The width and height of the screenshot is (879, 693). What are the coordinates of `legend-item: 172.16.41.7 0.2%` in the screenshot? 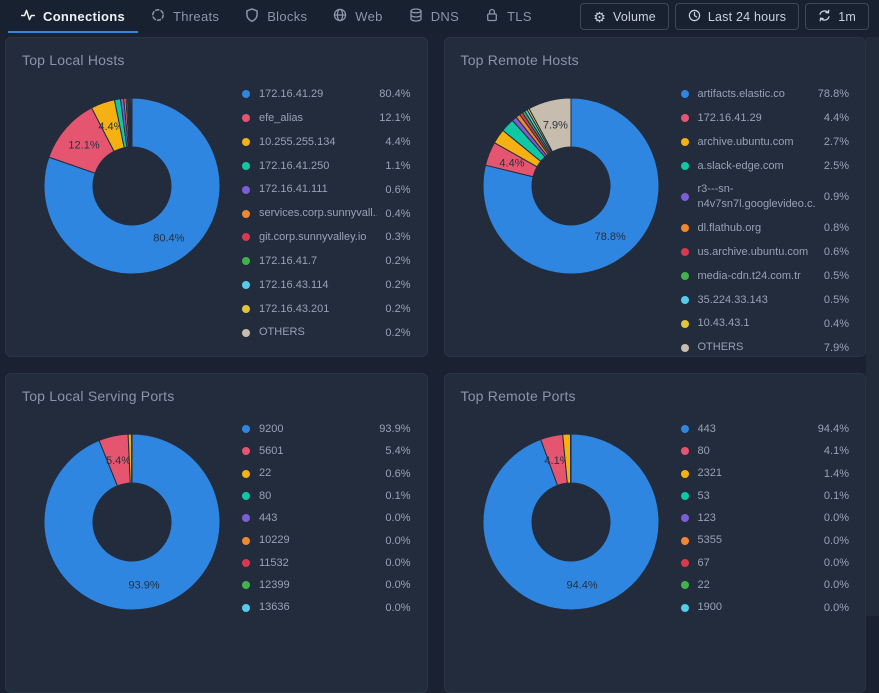 It's located at (326, 261).